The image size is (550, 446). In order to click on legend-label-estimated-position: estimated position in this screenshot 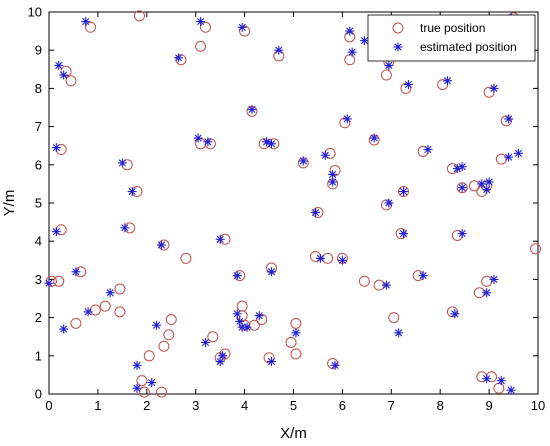, I will do `click(468, 47)`.